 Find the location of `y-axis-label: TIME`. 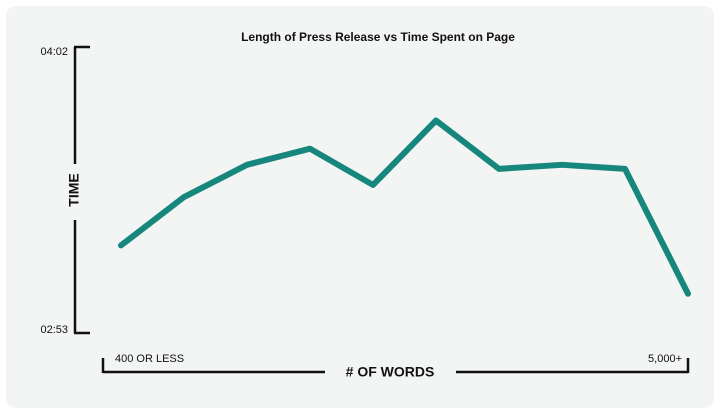

y-axis-label: TIME is located at coordinates (74, 189).